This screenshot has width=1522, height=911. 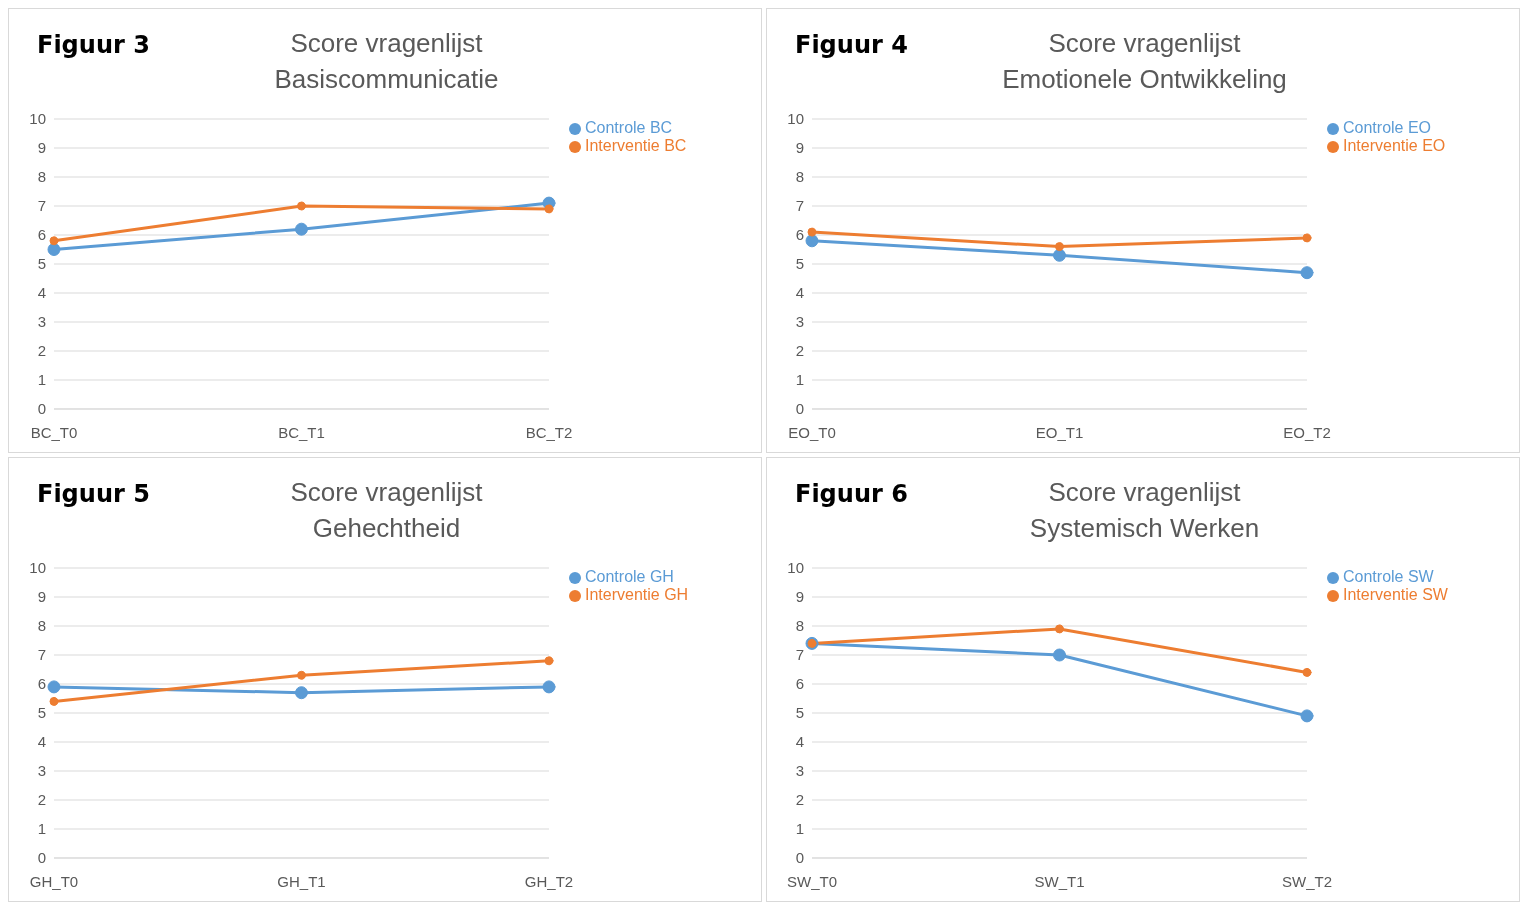 I want to click on chart-subtitle: Basiscommunicatie, so click(x=386, y=79).